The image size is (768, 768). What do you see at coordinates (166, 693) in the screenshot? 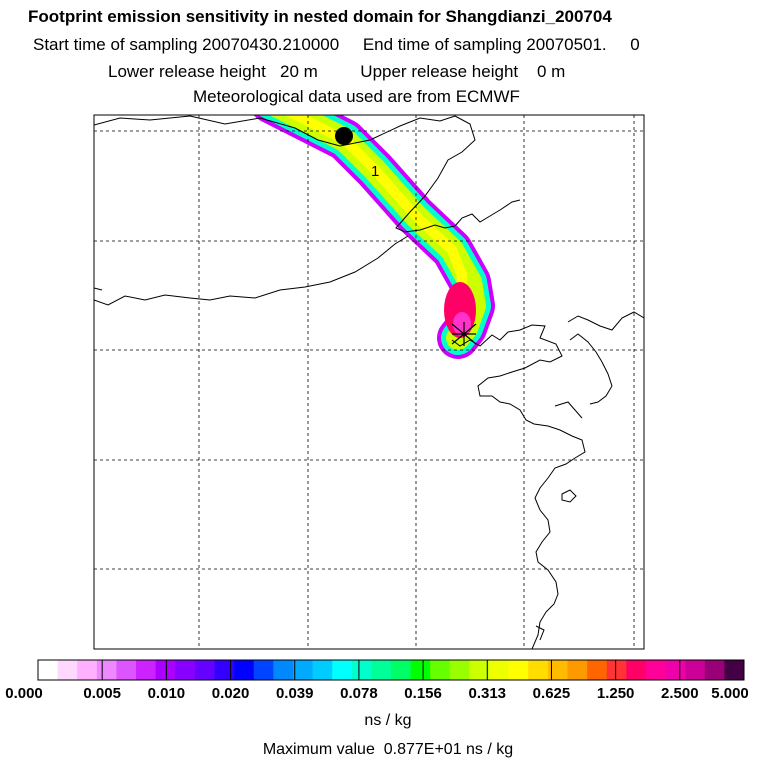
I see `colorbar-tick-label: 0.010` at bounding box center [166, 693].